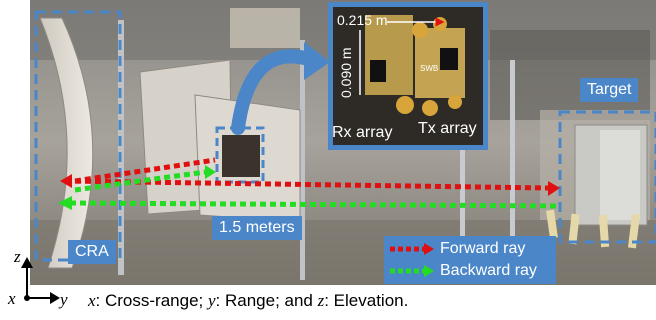 This screenshot has width=656, height=320. I want to click on forward-ray-arrowhead, so click(554, 188).